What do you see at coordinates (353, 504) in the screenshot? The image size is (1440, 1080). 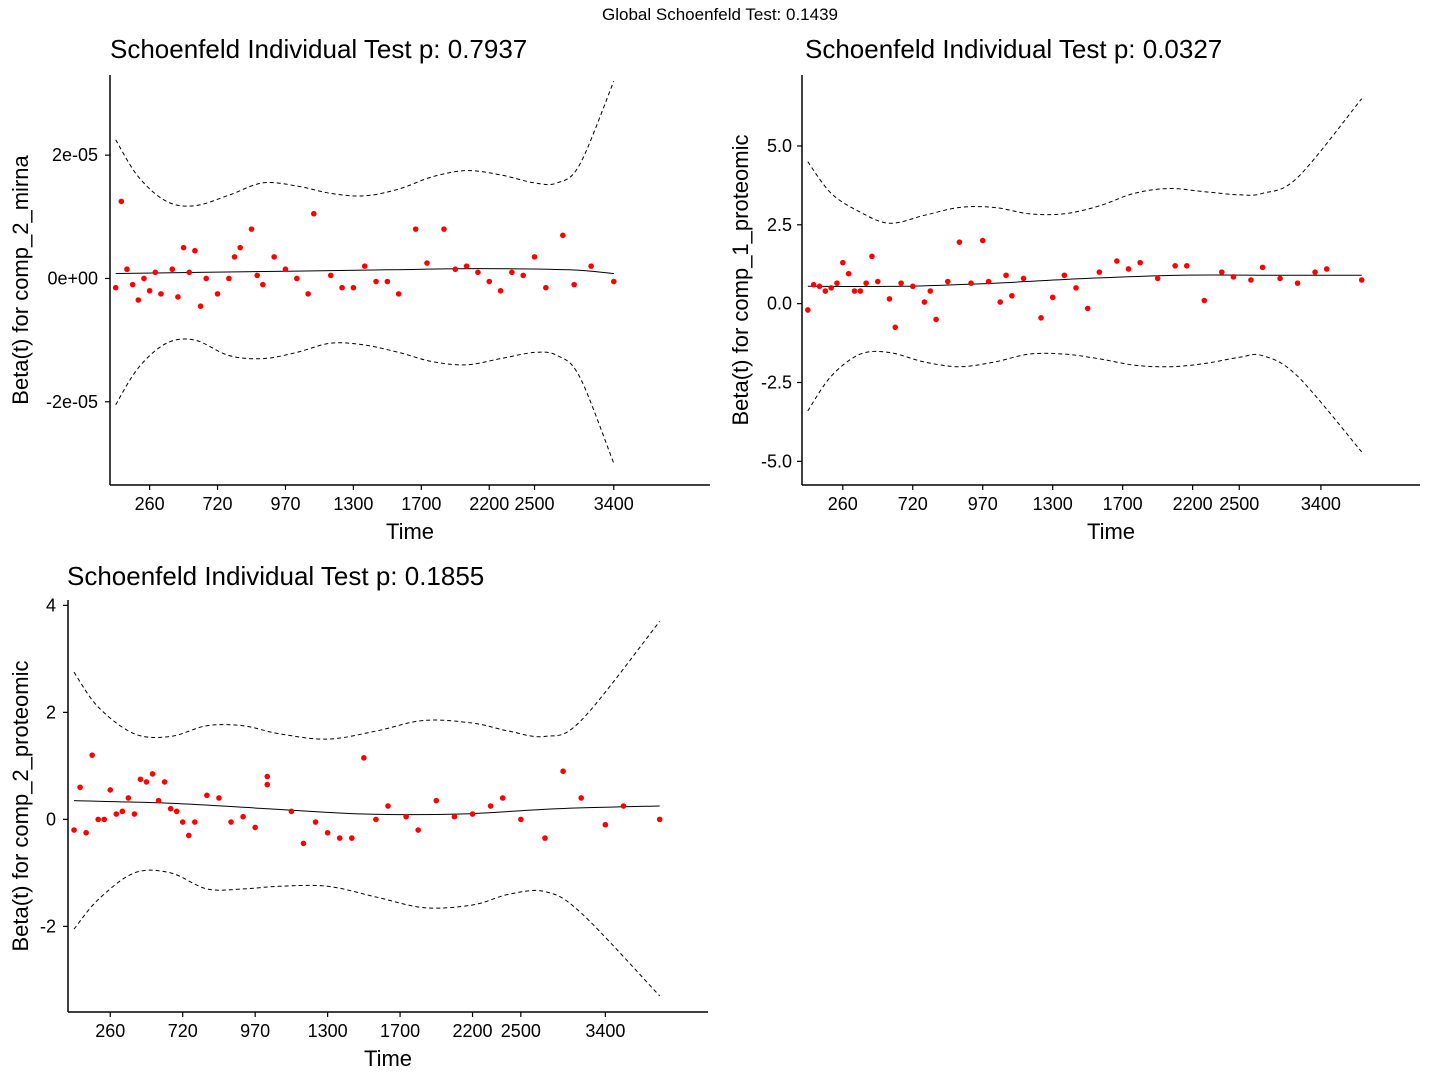 I see `x-tick-label: 1300` at bounding box center [353, 504].